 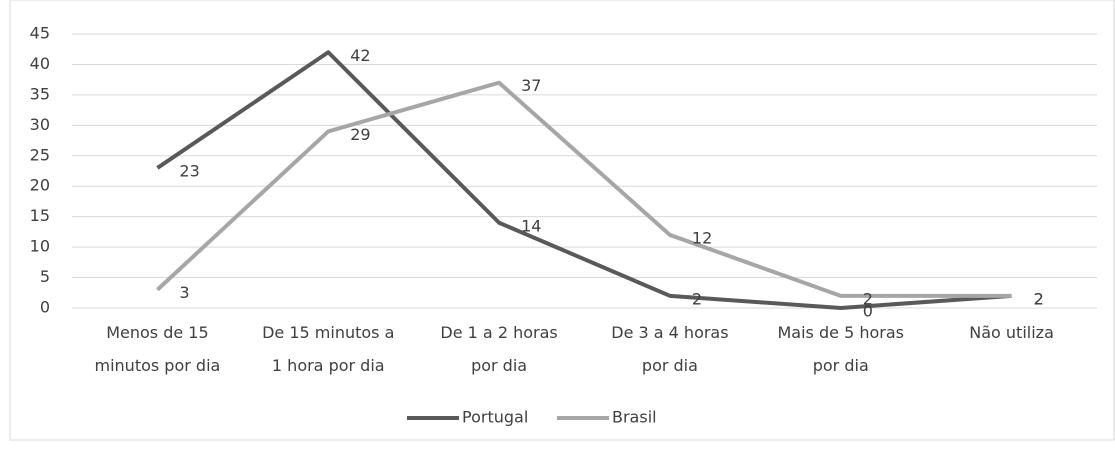 What do you see at coordinates (40, 246) in the screenshot?
I see `y-tick-label: 10` at bounding box center [40, 246].